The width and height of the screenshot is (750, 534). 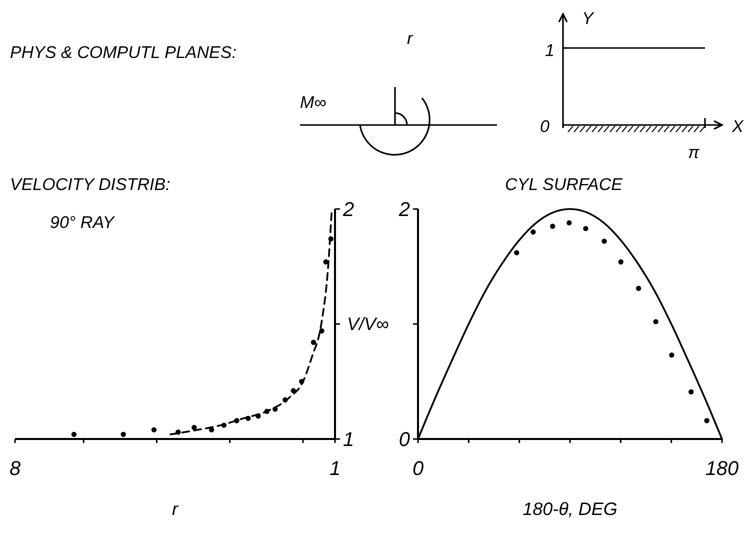 I want to click on x-tick-label: 1, so click(x=335, y=469).